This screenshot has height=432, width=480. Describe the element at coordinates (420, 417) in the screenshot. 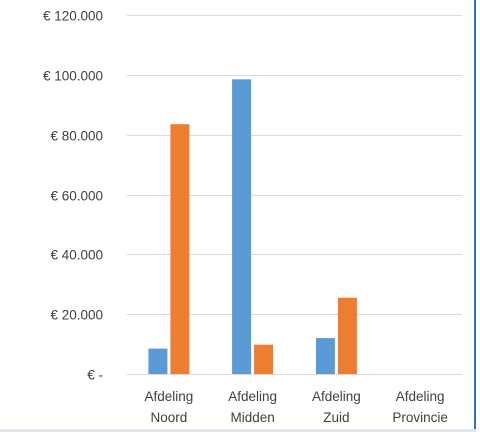

I see `x-tick-label: Provincie` at that location.